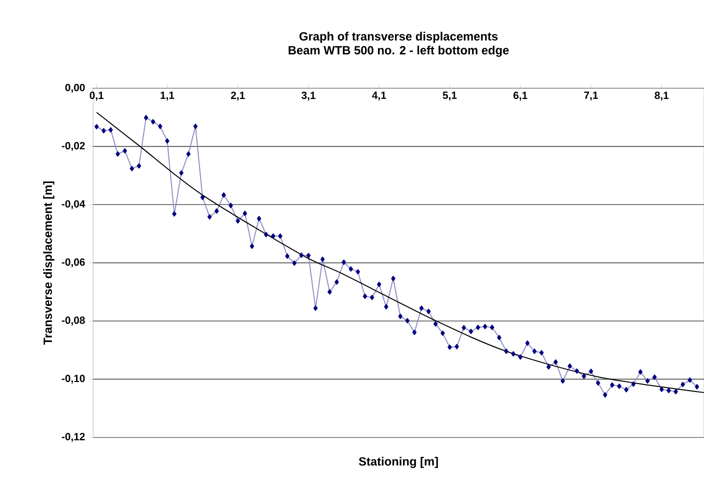 Image resolution: width=704 pixels, height=485 pixels. What do you see at coordinates (398, 462) in the screenshot?
I see `x-axis-title: Stationing [m]` at bounding box center [398, 462].